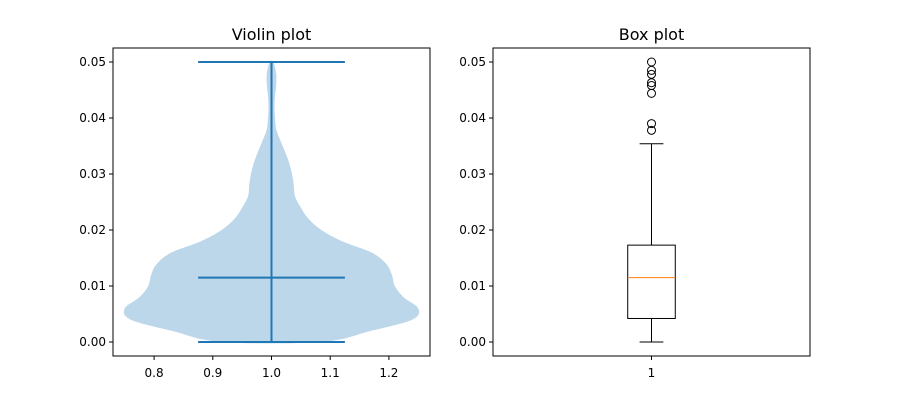  What do you see at coordinates (472, 286) in the screenshot?
I see `box-ytick-label: 0.01` at bounding box center [472, 286].